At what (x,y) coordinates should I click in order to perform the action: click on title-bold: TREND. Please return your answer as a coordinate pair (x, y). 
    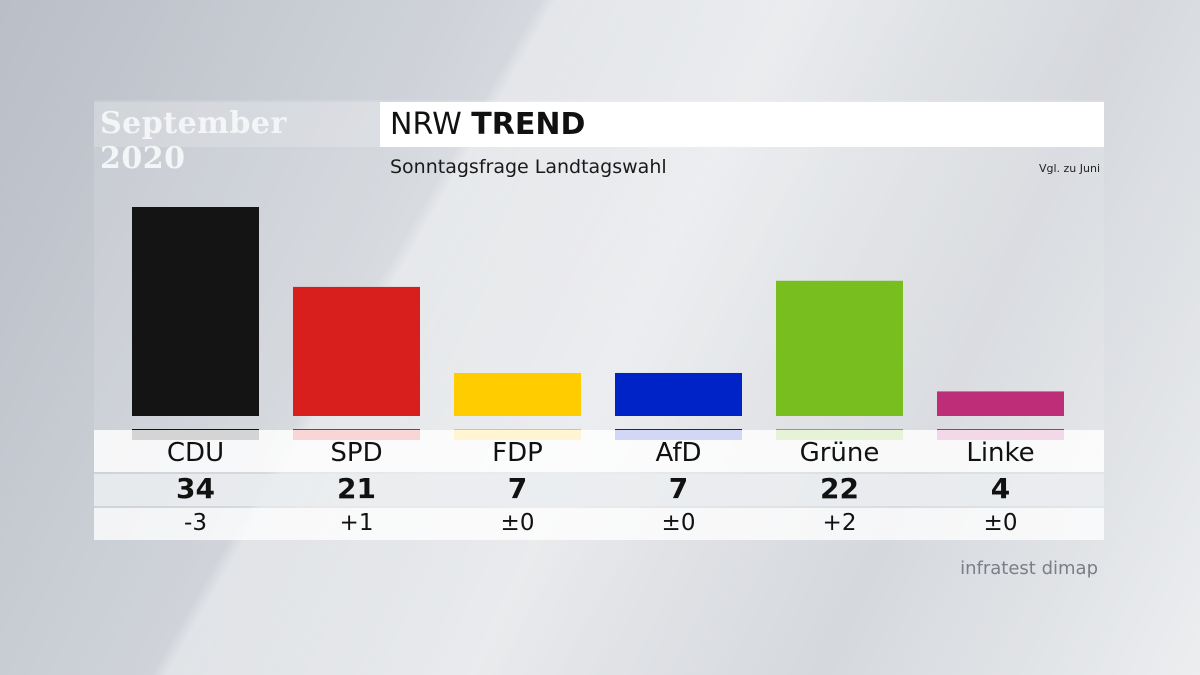
    Looking at the image, I should click on (528, 124).